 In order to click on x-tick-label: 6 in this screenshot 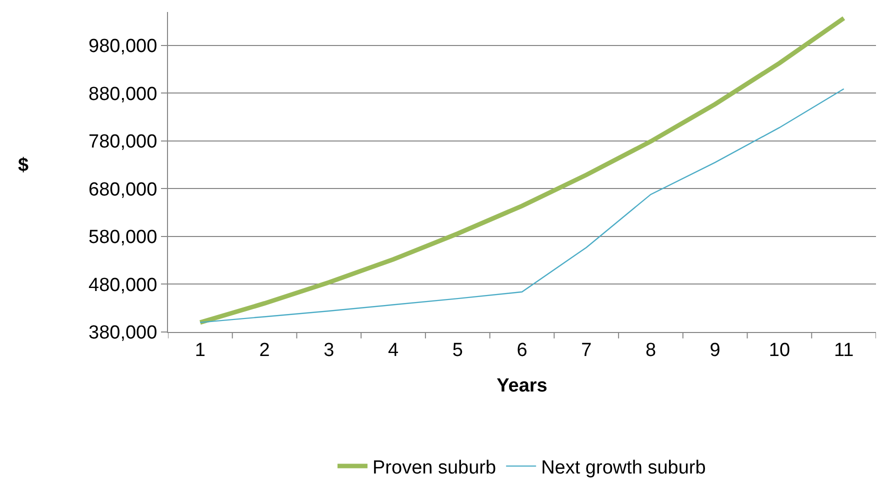, I will do `click(522, 350)`.